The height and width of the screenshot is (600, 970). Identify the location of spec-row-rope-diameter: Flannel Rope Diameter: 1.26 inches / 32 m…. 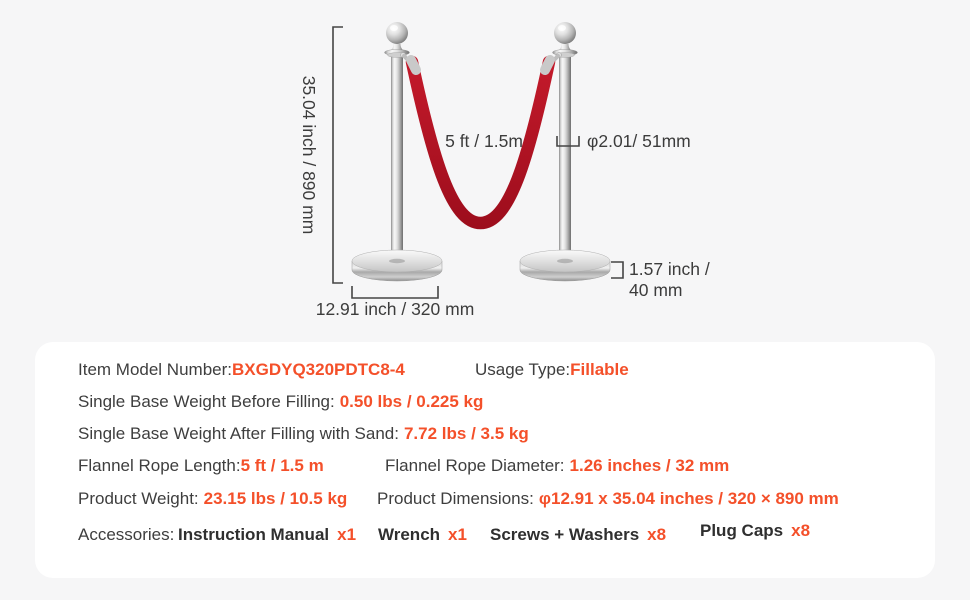
(557, 466).